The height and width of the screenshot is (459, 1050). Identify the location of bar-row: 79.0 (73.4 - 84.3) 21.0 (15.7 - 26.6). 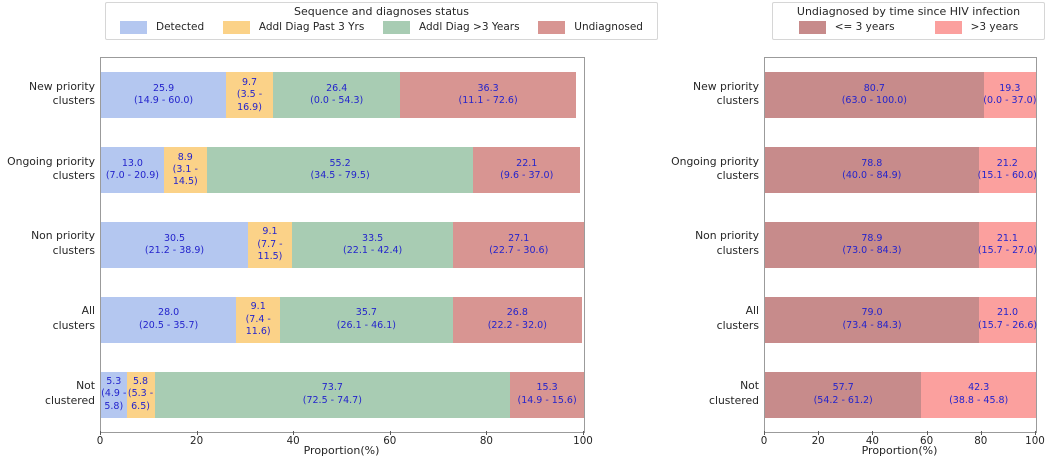
(901, 319).